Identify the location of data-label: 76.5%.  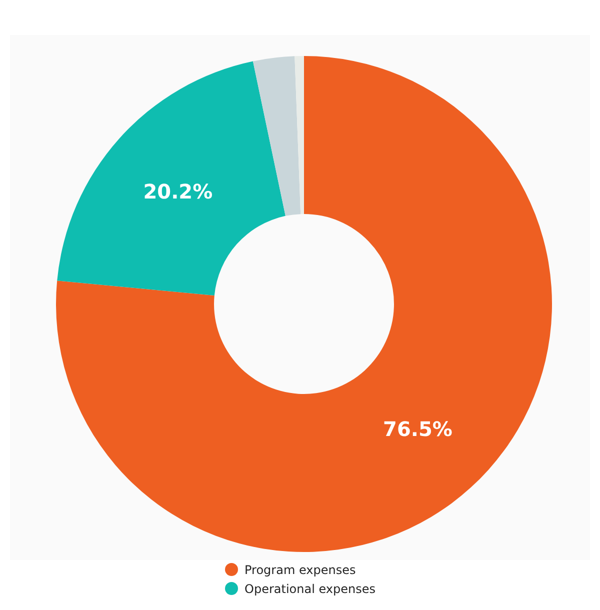
(417, 429).